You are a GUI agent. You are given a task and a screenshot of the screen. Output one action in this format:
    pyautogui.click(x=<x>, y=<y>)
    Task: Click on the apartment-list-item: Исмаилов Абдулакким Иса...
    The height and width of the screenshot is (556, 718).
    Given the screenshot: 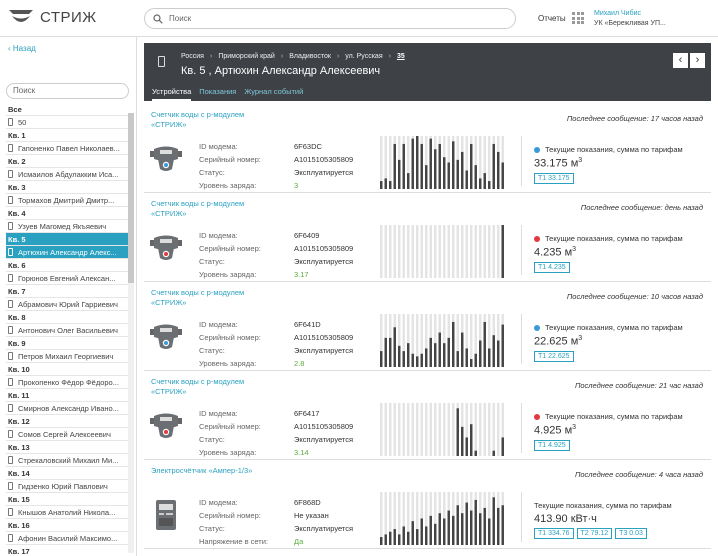 What is the action you would take?
    pyautogui.click(x=67, y=174)
    